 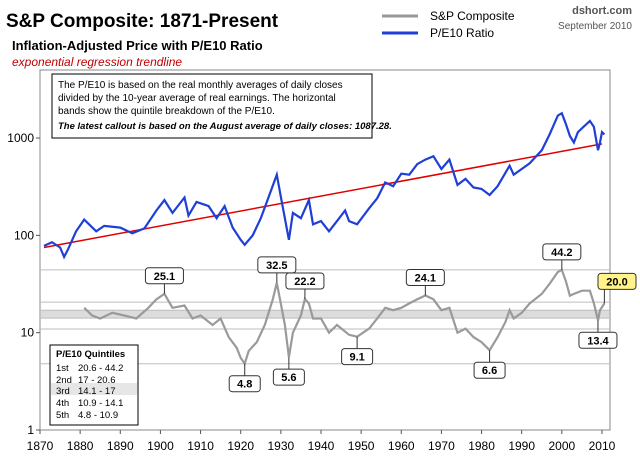 What do you see at coordinates (97, 391) in the screenshot?
I see `quintile-range-3: 14.1 - 17` at bounding box center [97, 391].